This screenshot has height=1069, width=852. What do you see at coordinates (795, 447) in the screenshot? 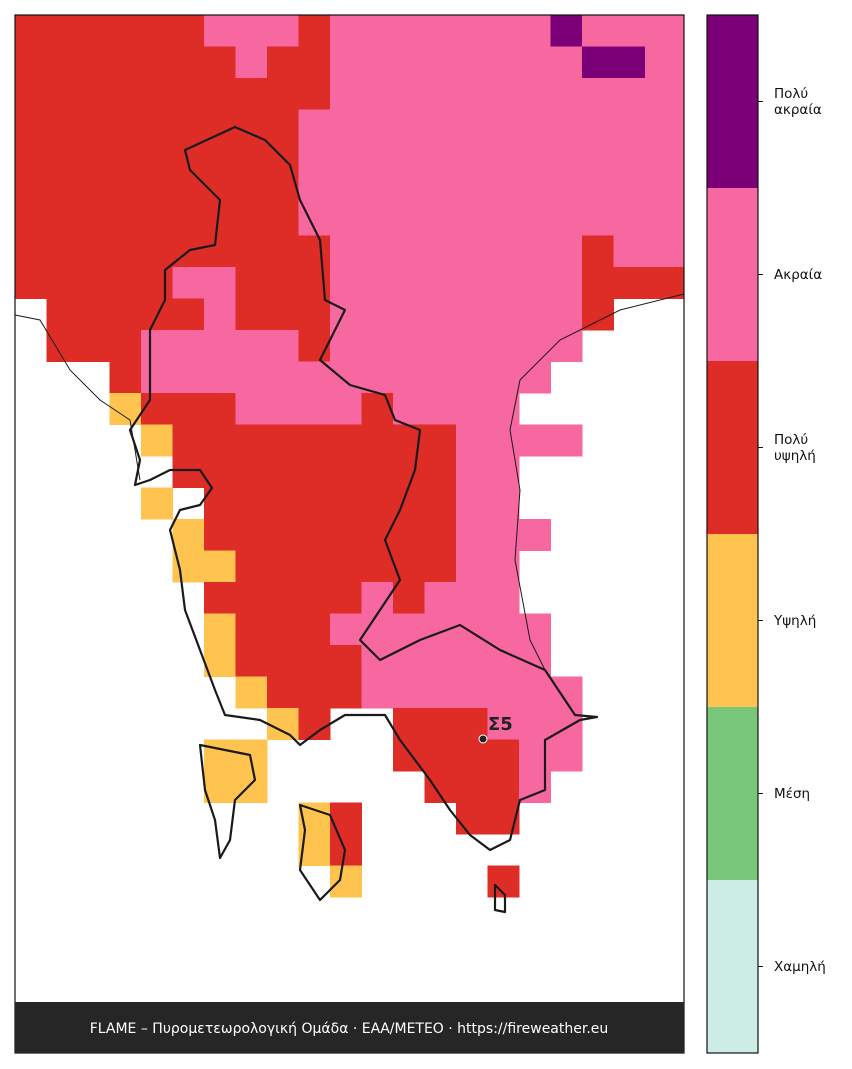
I see `legend-label: Πολύ υψηλή` at bounding box center [795, 447].